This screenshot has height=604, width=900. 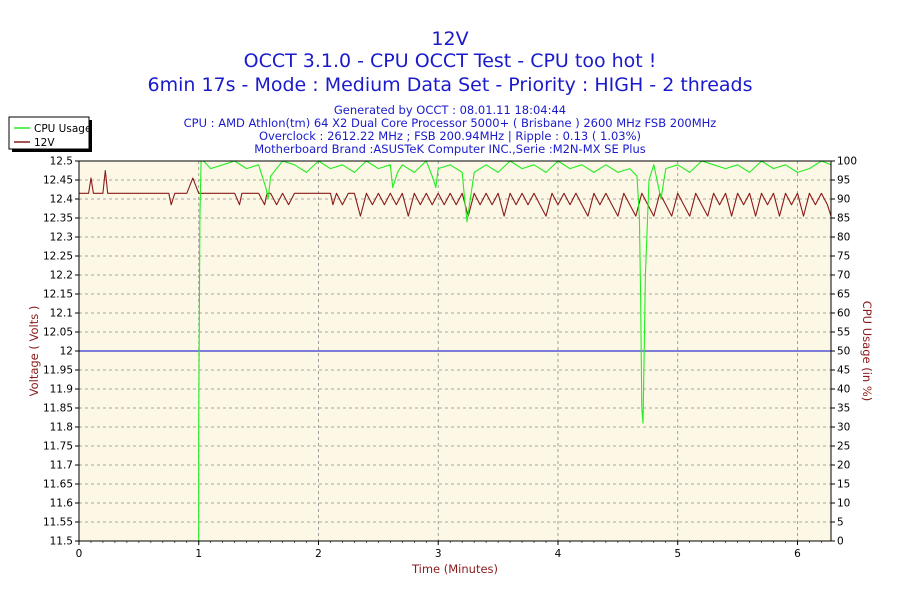 I want to click on legend: CPU Usage 12V, so click(x=50, y=134).